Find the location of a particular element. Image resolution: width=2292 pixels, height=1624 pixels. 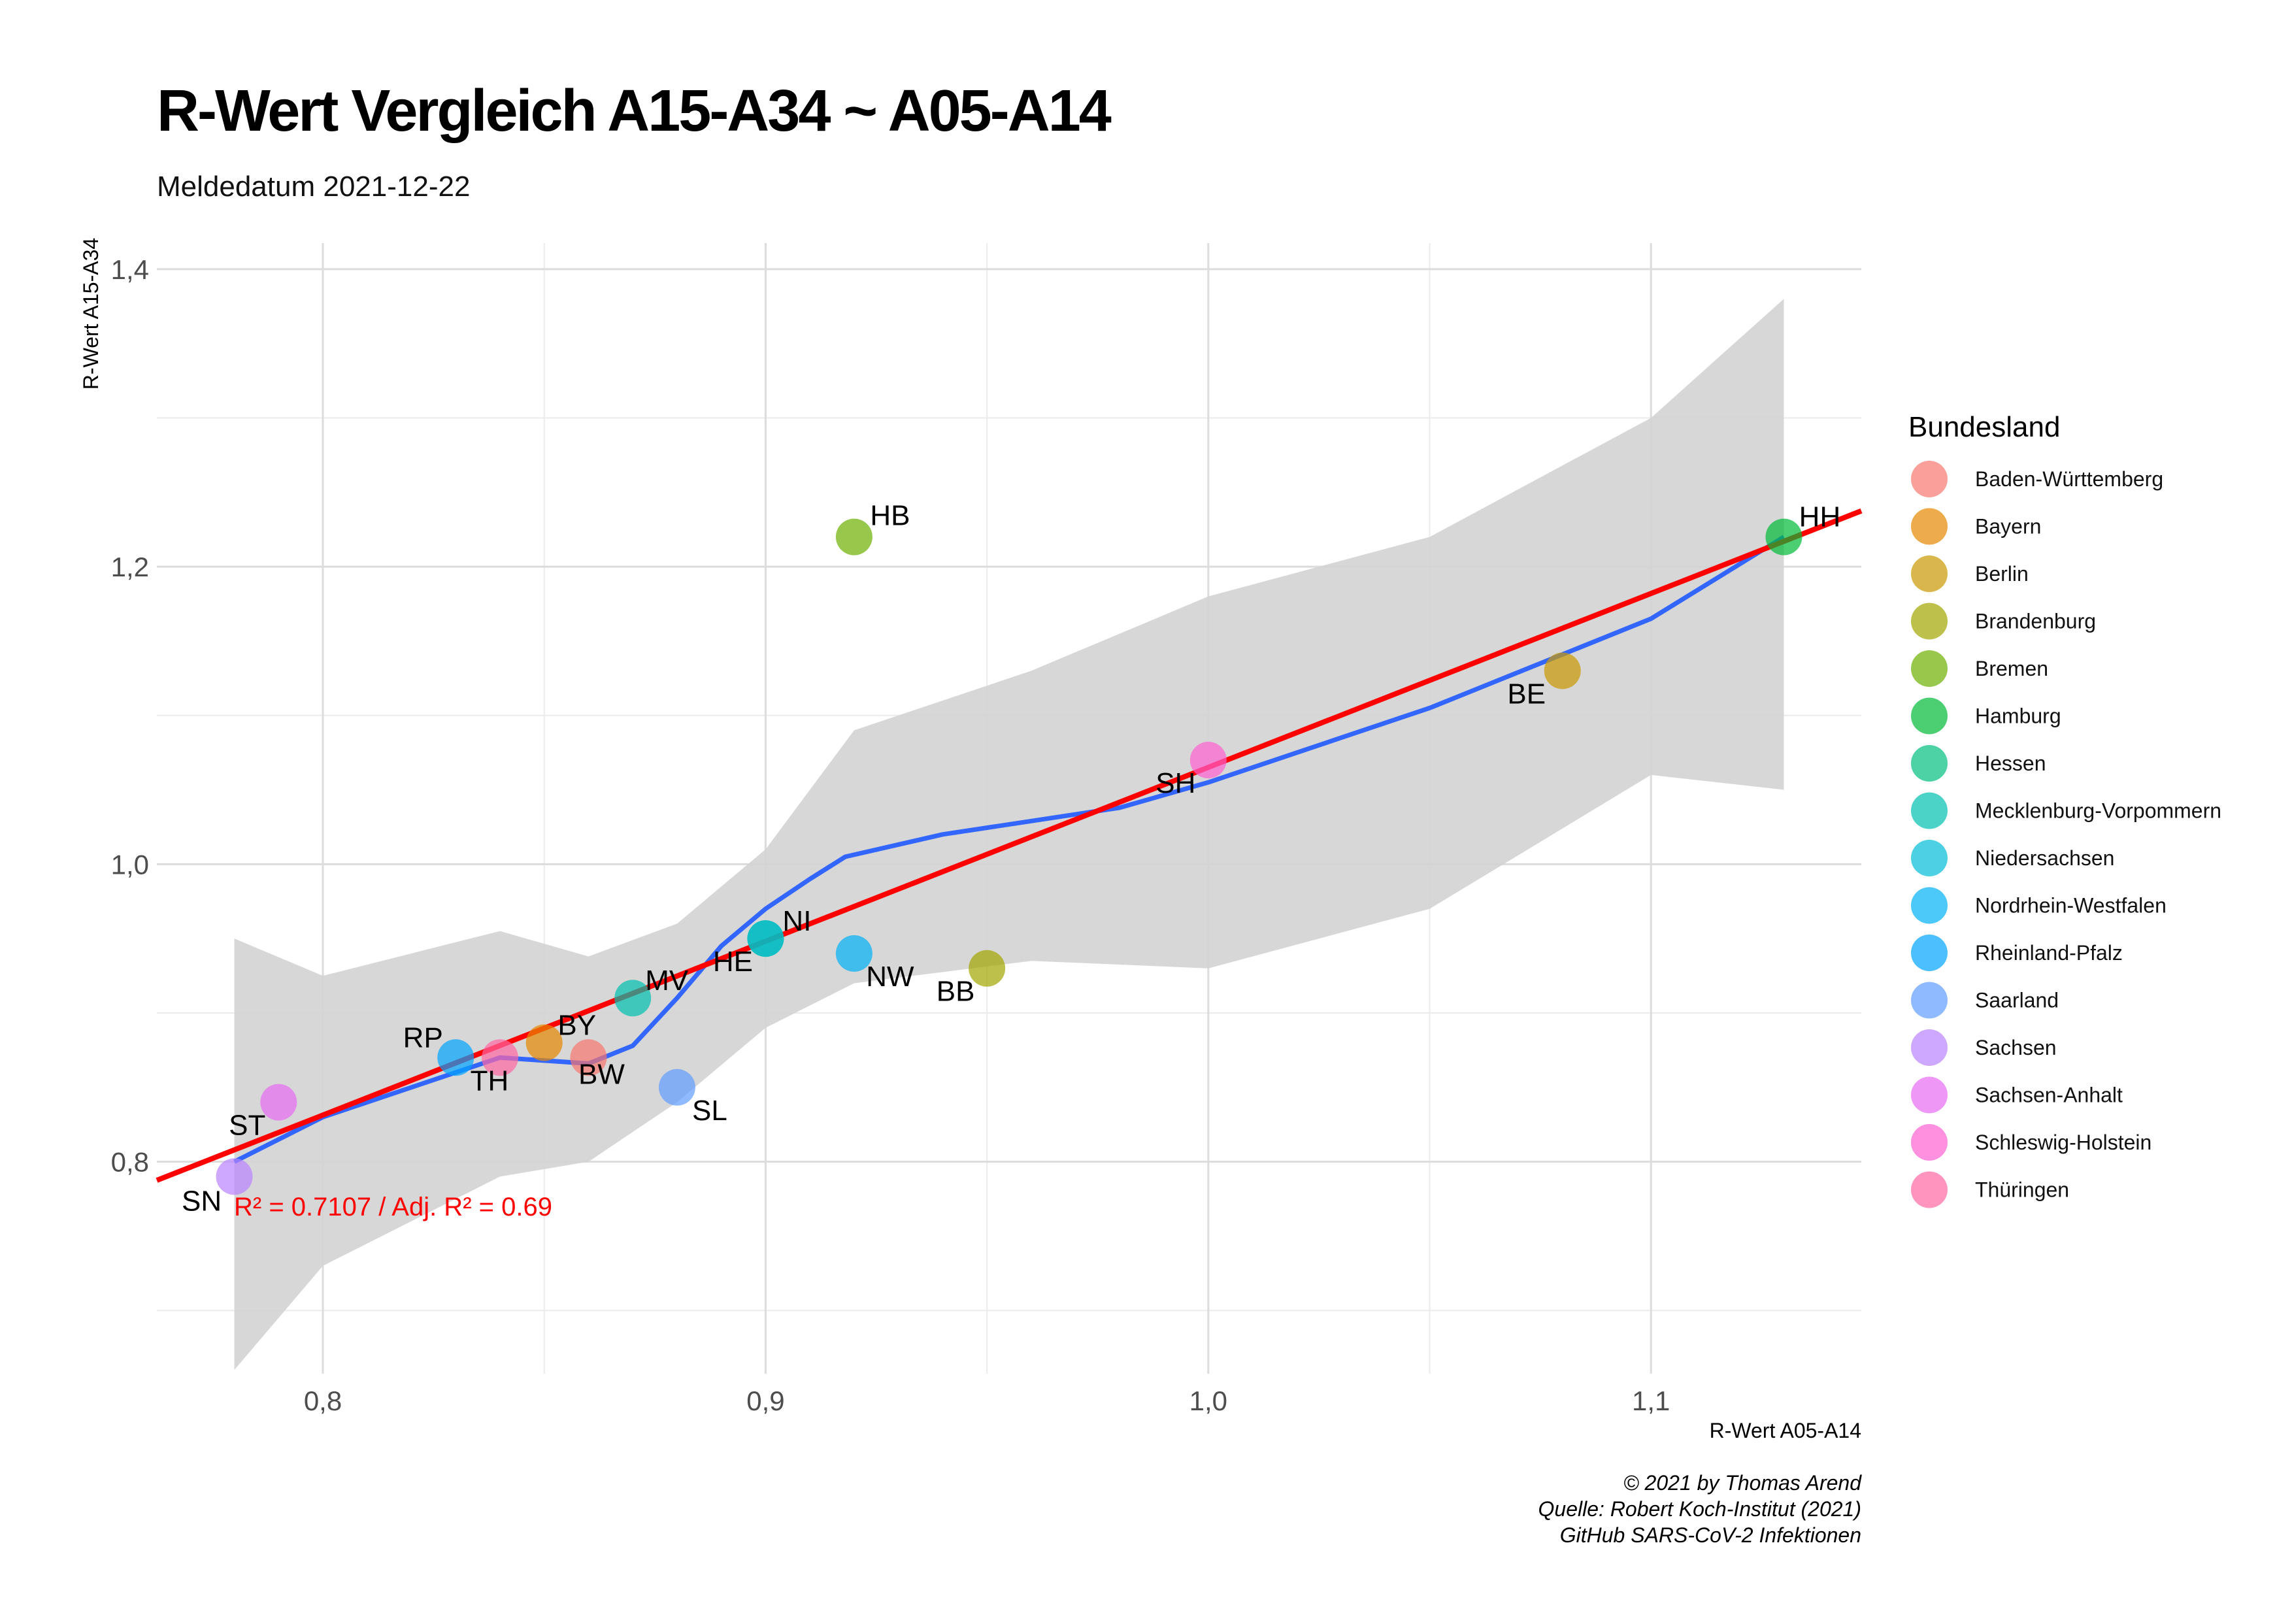

data-point-by is located at coordinates (544, 1042).